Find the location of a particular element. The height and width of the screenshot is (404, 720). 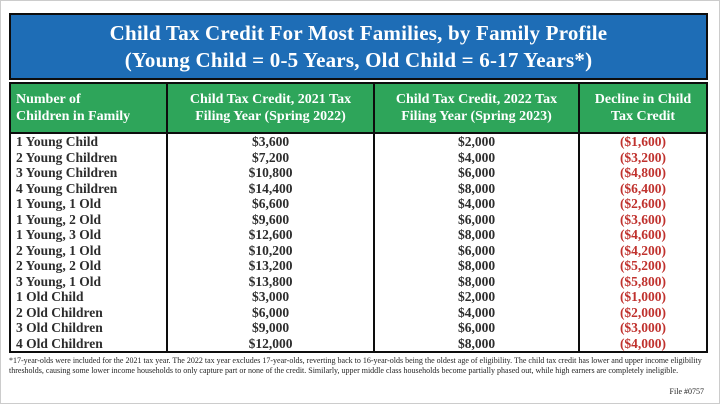

credit-2021-cell: $12,600 is located at coordinates (271, 235).